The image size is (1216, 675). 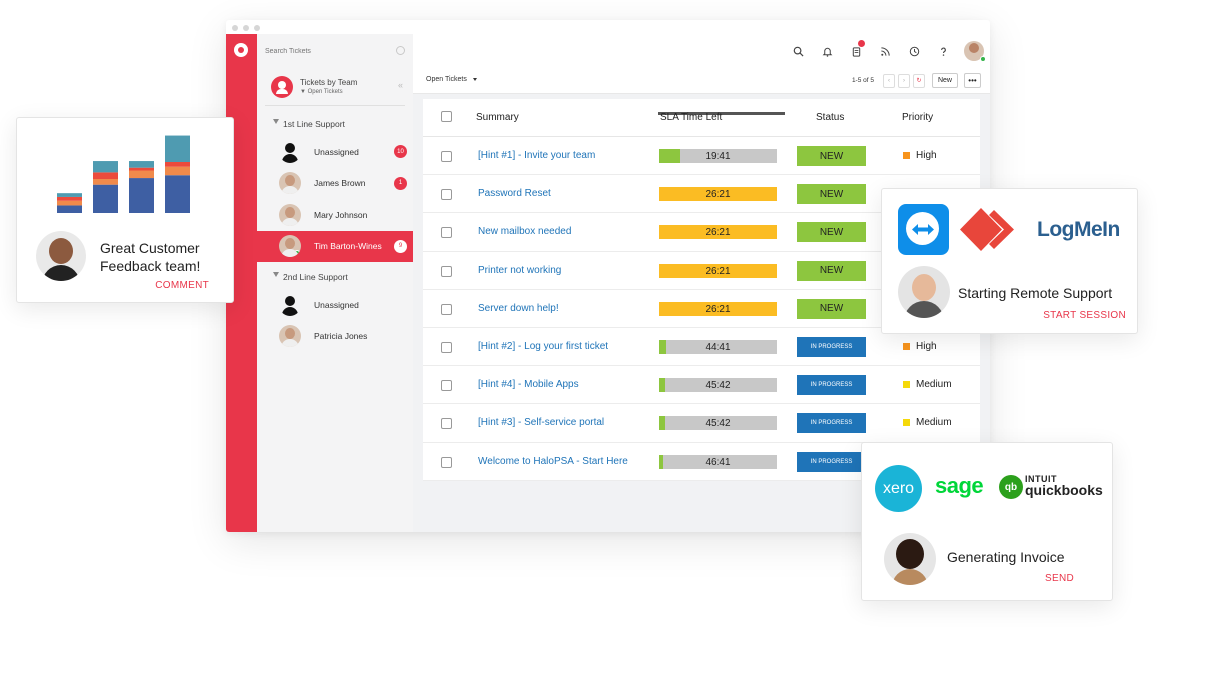 What do you see at coordinates (918, 117) in the screenshot?
I see `column-header-priority: Priority` at bounding box center [918, 117].